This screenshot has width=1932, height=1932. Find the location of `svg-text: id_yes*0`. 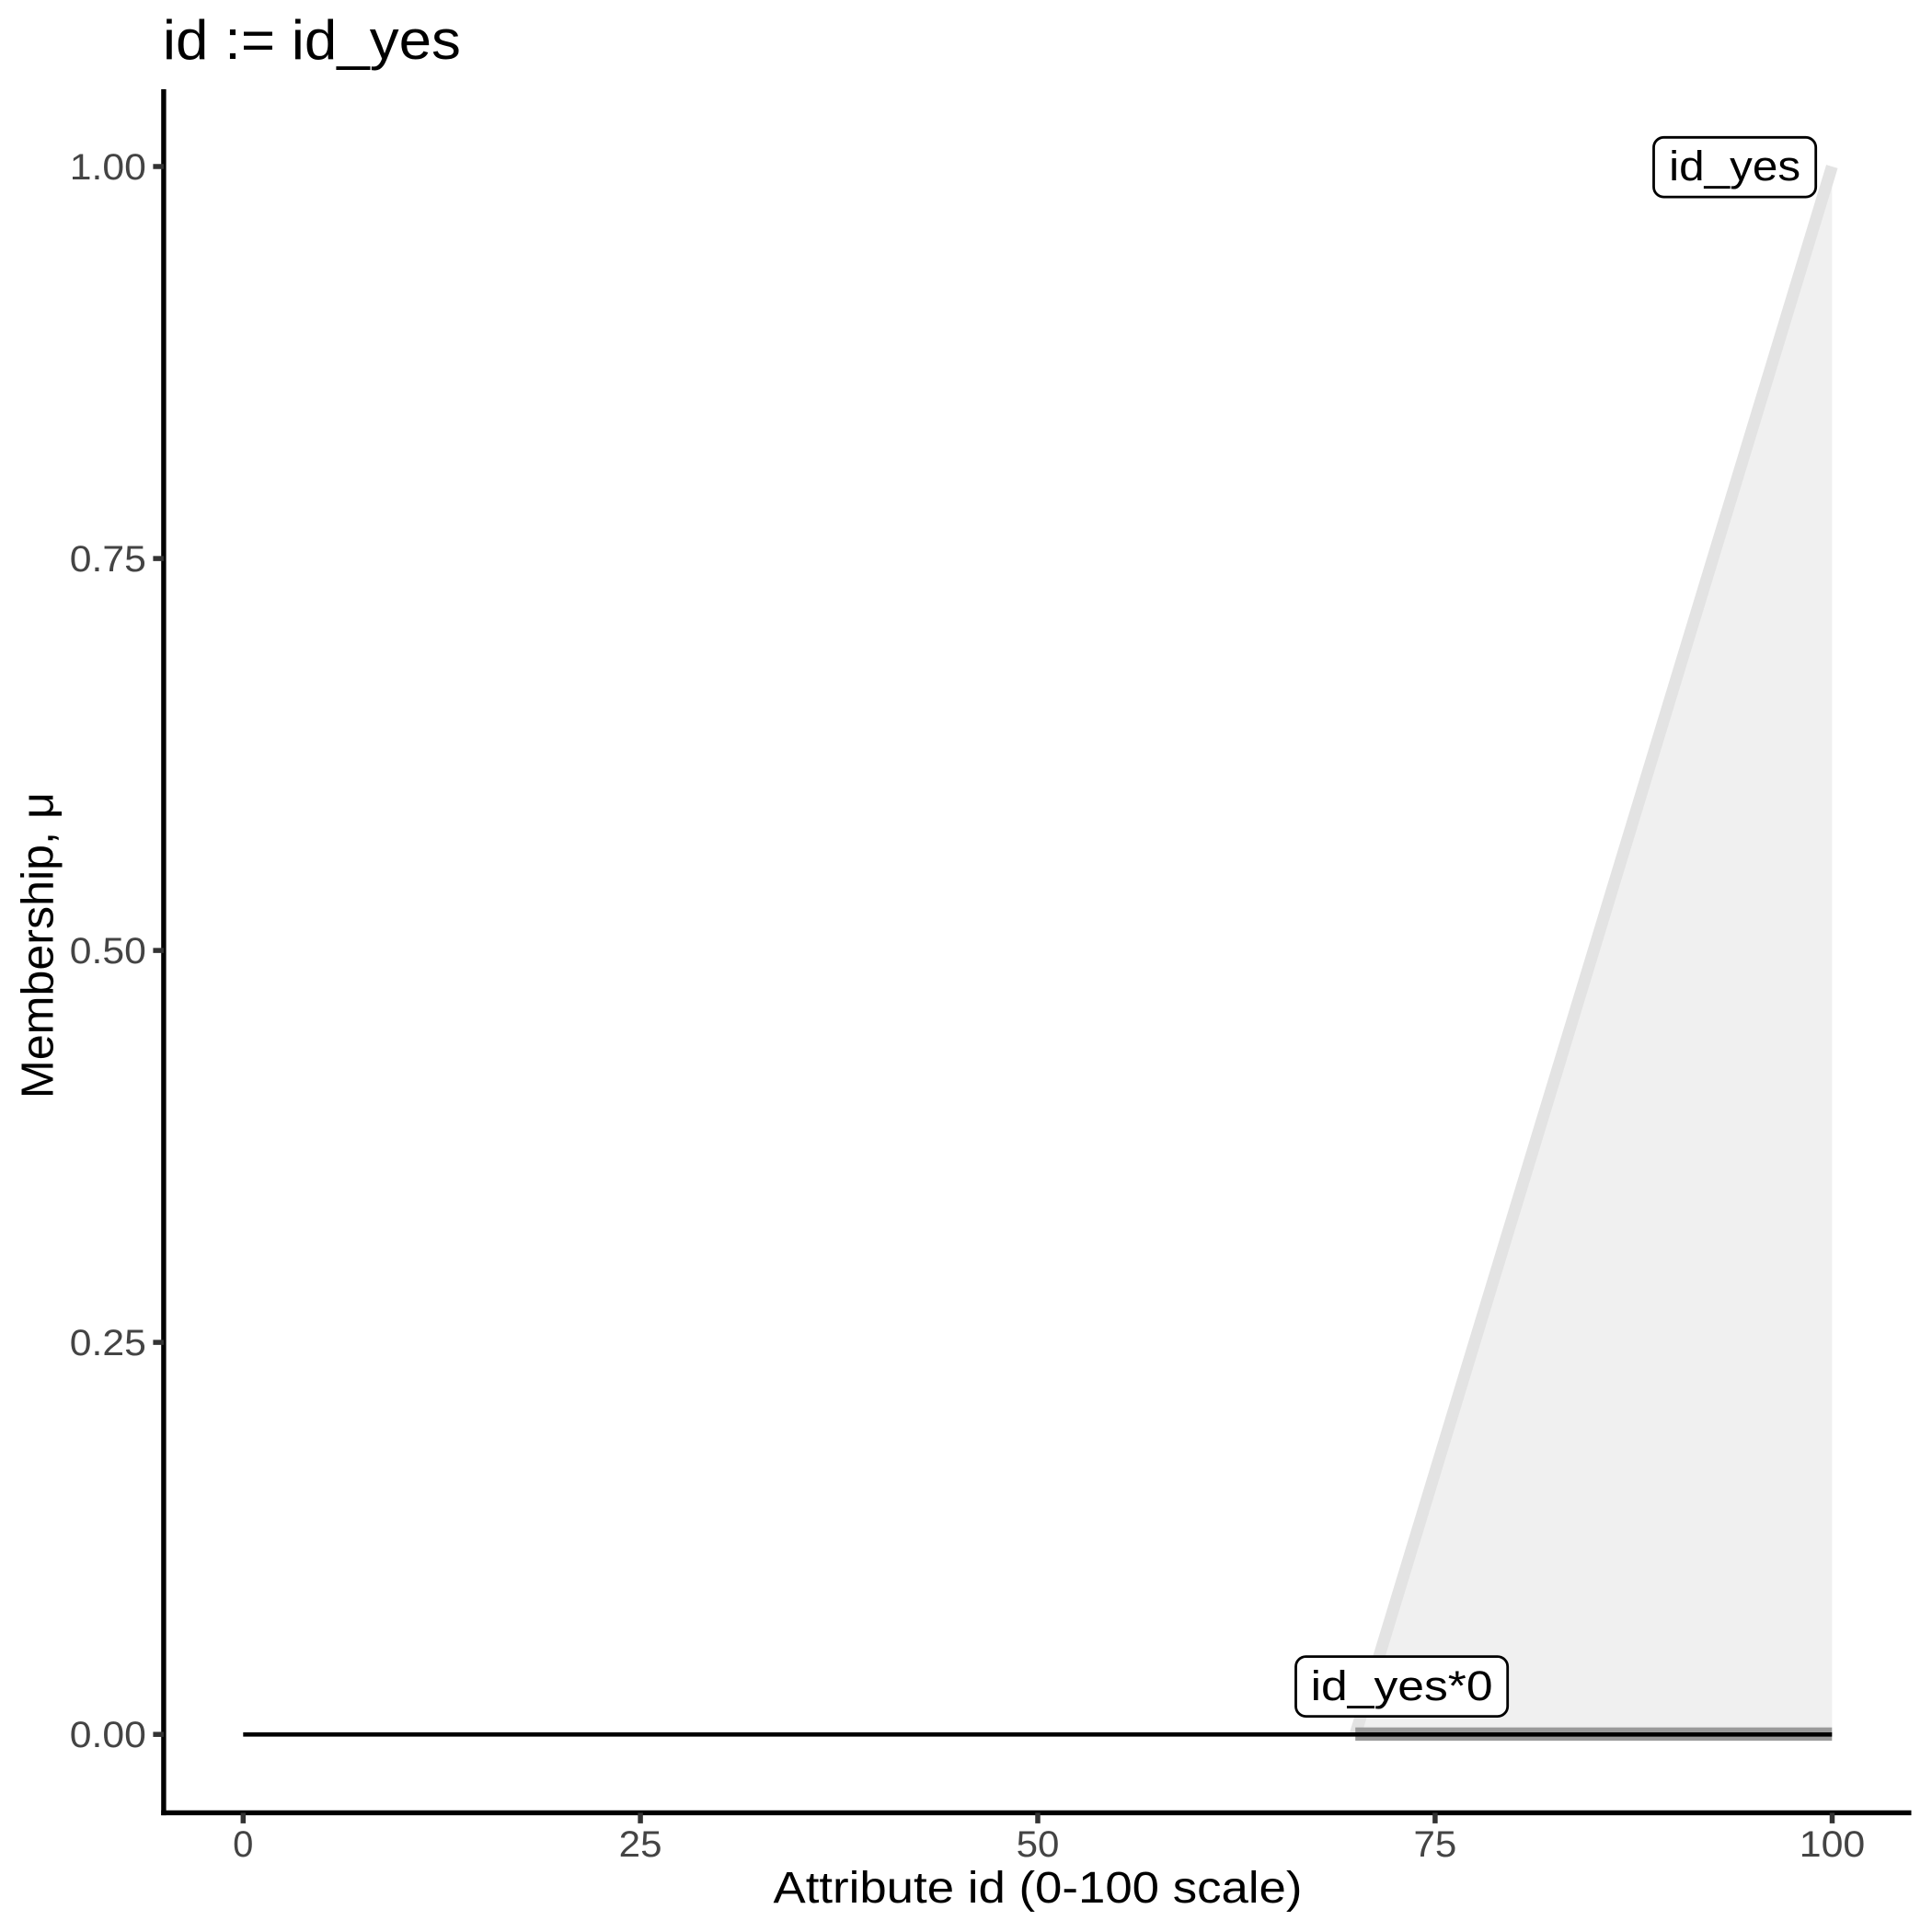

svg-text: id_yes*0 is located at coordinates (1402, 1685).